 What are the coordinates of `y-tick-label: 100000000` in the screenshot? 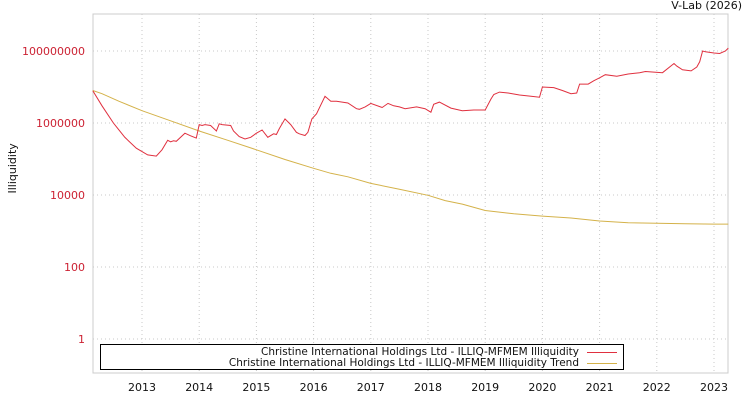 It's located at (53, 51).